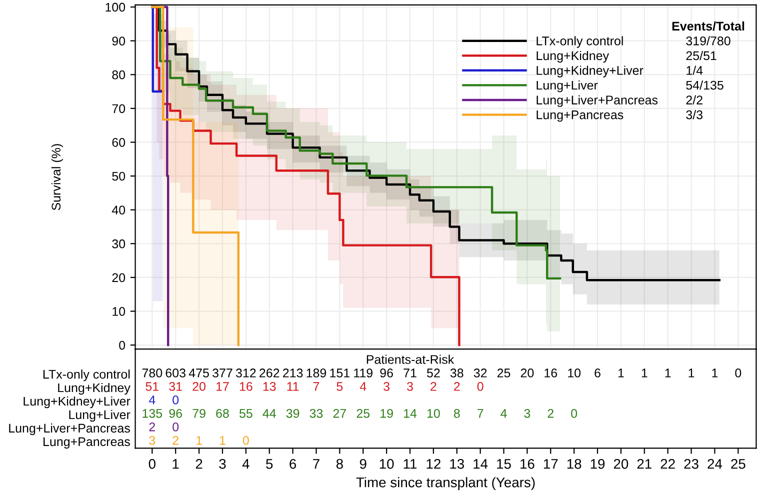  Describe the element at coordinates (293, 413) in the screenshot. I see `data-label: 39` at that location.